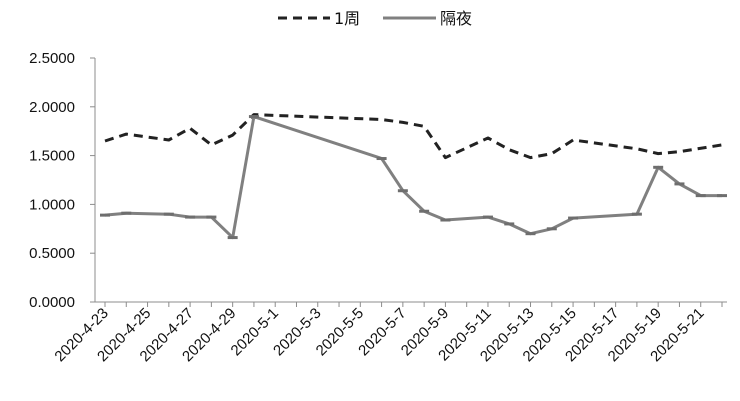 This screenshot has width=740, height=401. Describe the element at coordinates (413, 136) in the screenshot. I see `series-line-one-week` at that location.